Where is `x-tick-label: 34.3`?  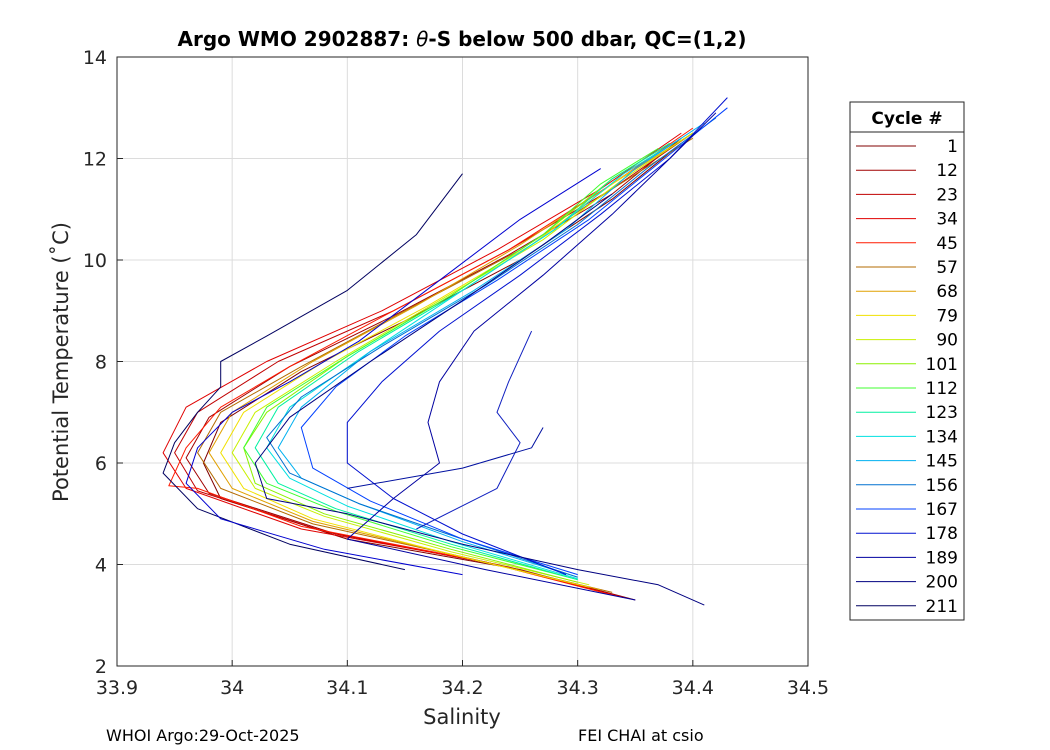 x-tick-label: 34.3 is located at coordinates (578, 688).